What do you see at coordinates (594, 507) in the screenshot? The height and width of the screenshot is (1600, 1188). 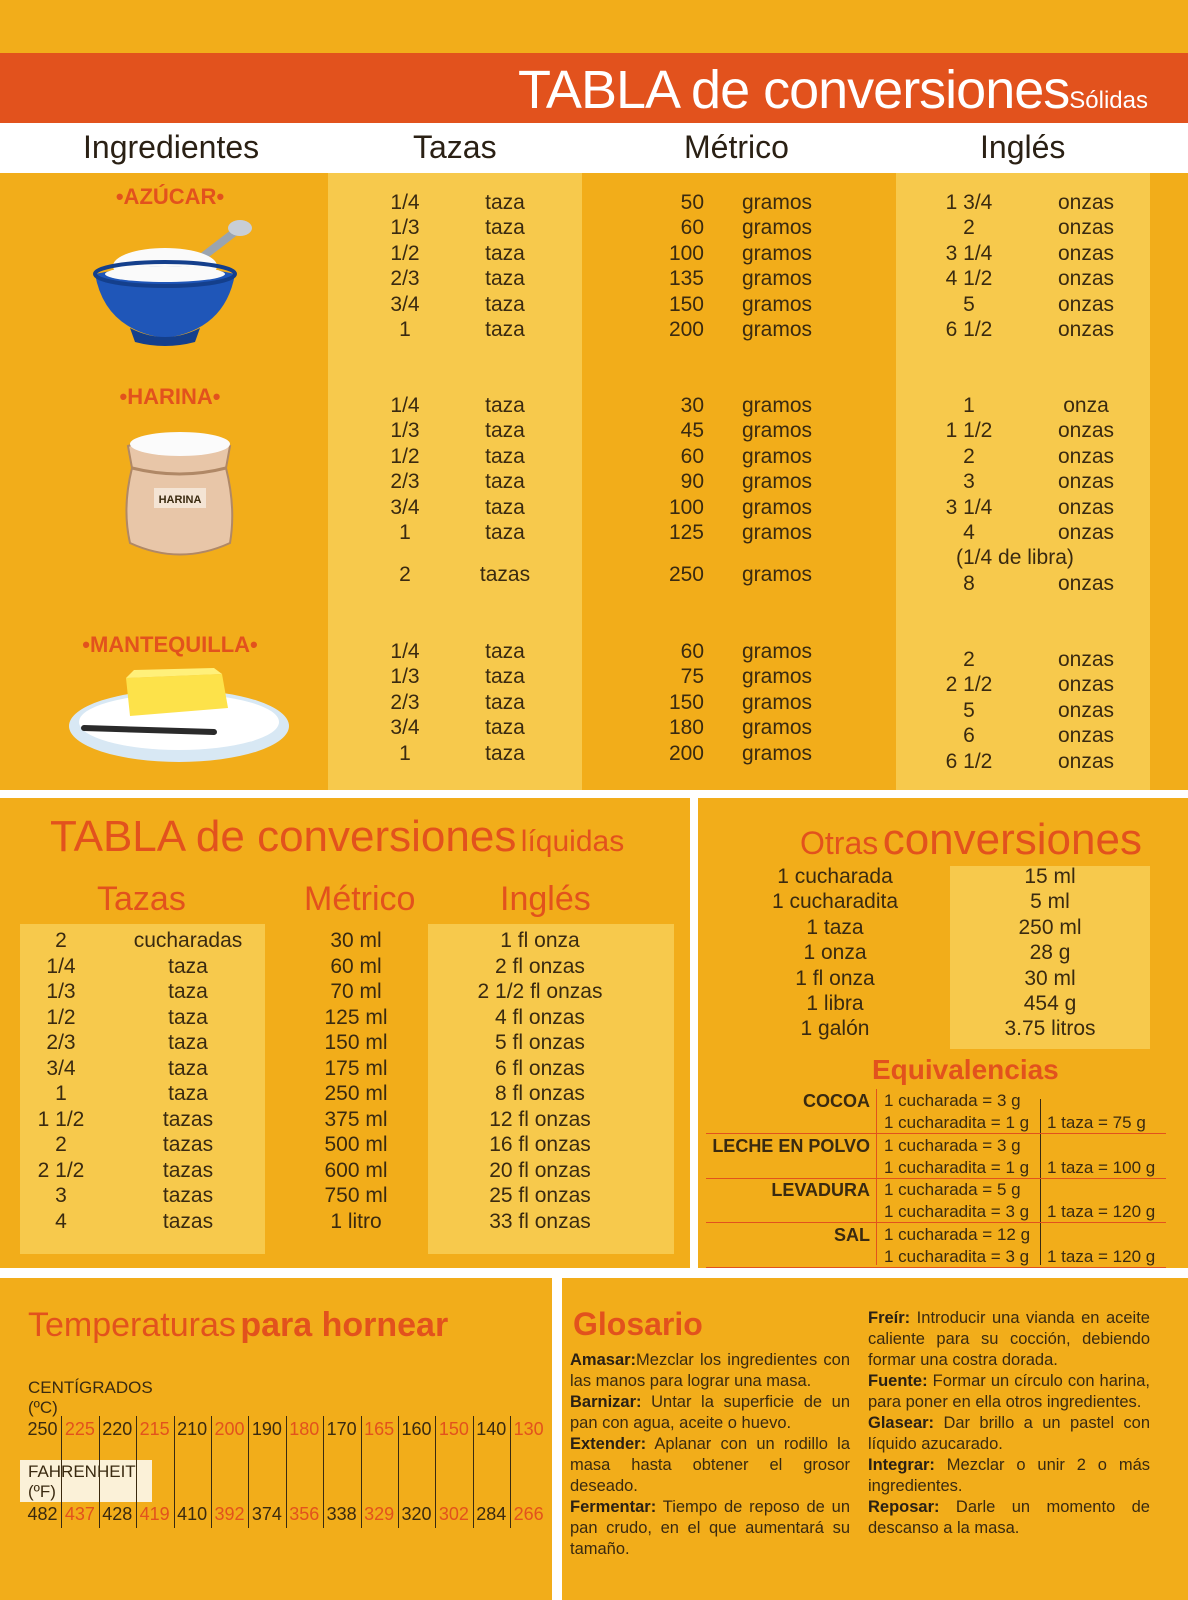 I see `harina-row: 3/4 taza 100 gramos 3 1/4 onzas` at bounding box center [594, 507].